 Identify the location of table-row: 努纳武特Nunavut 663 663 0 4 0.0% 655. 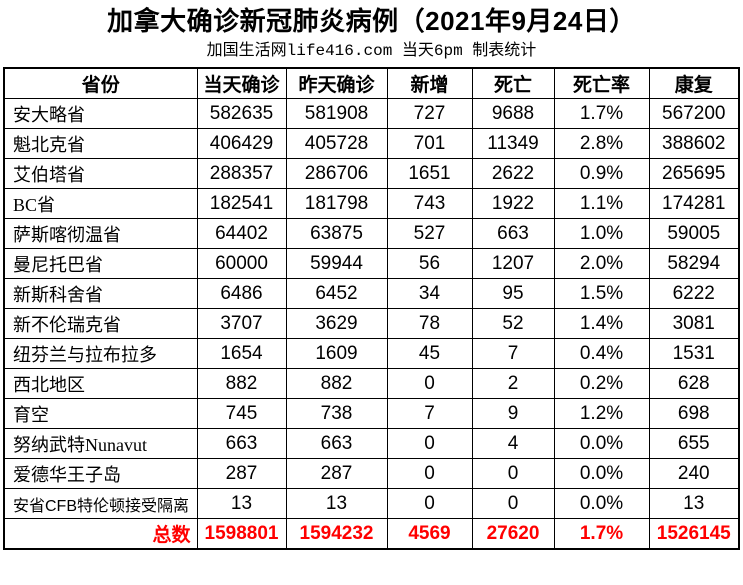
(371, 443).